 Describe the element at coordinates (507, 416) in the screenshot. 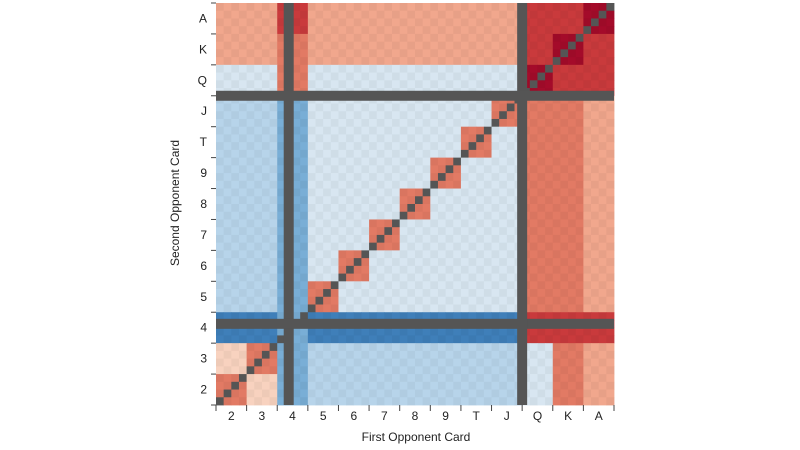

I see `x-tick-label: J` at that location.